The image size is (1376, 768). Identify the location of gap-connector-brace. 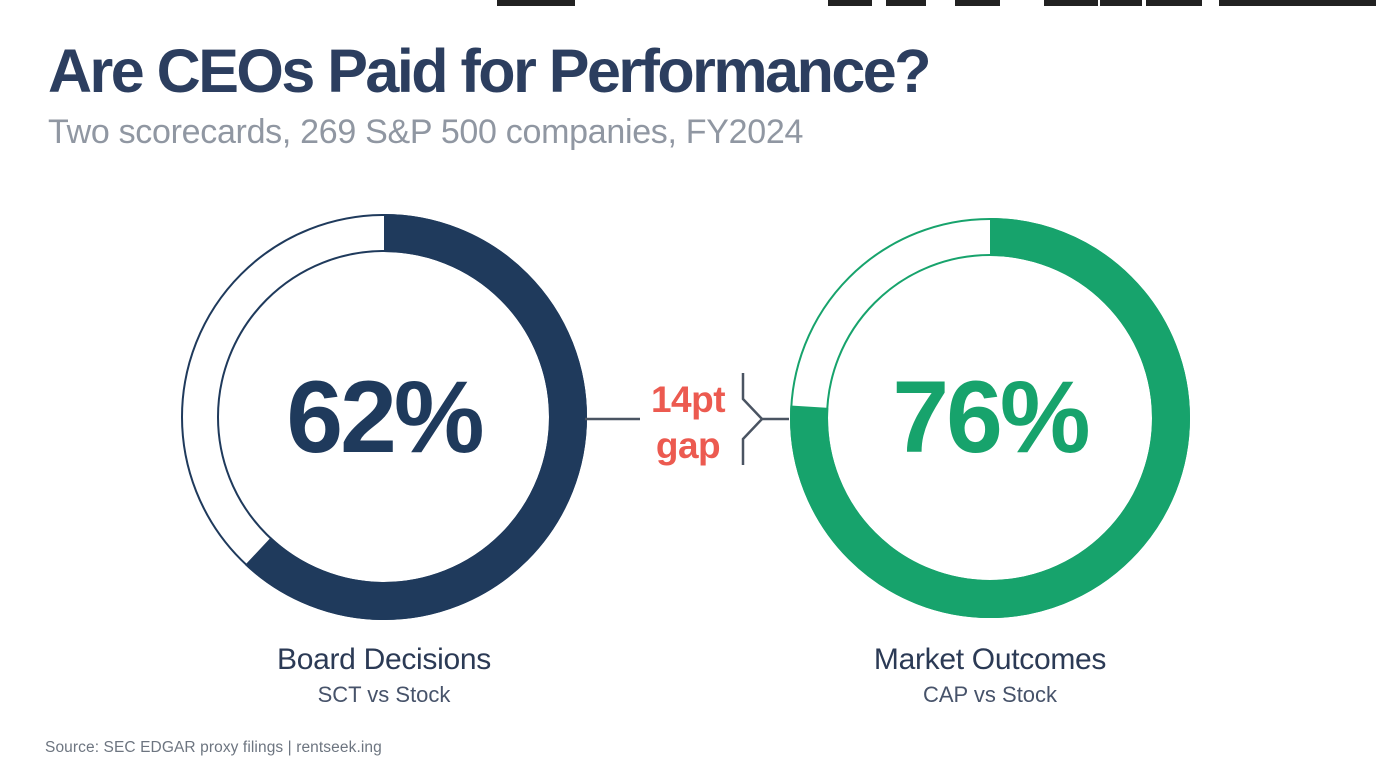
(752, 419).